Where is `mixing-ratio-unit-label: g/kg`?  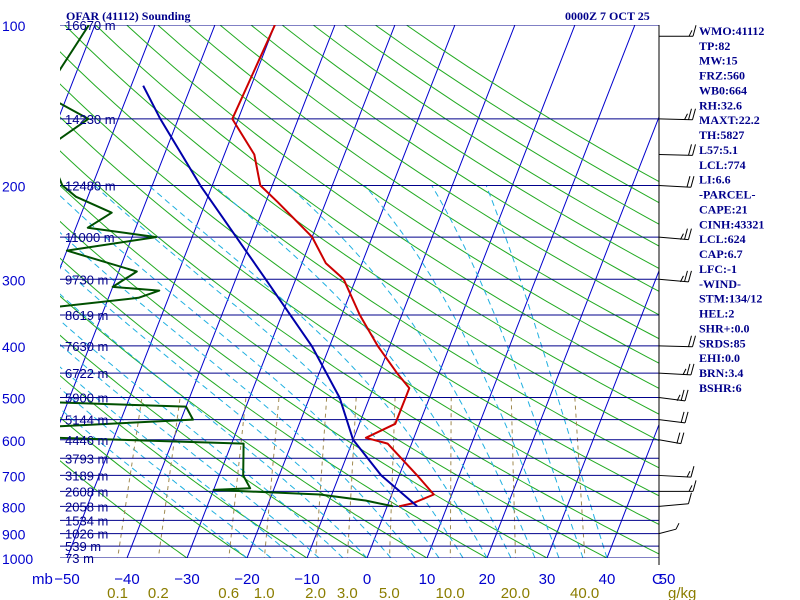 mixing-ratio-unit-label: g/kg is located at coordinates (682, 592).